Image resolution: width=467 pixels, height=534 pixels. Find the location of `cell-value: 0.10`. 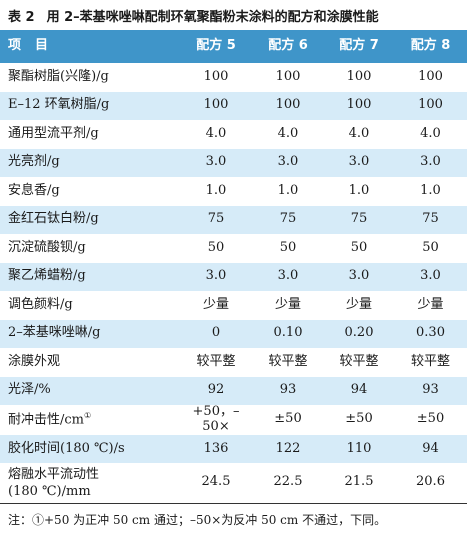

cell-value: 0.10 is located at coordinates (288, 333).